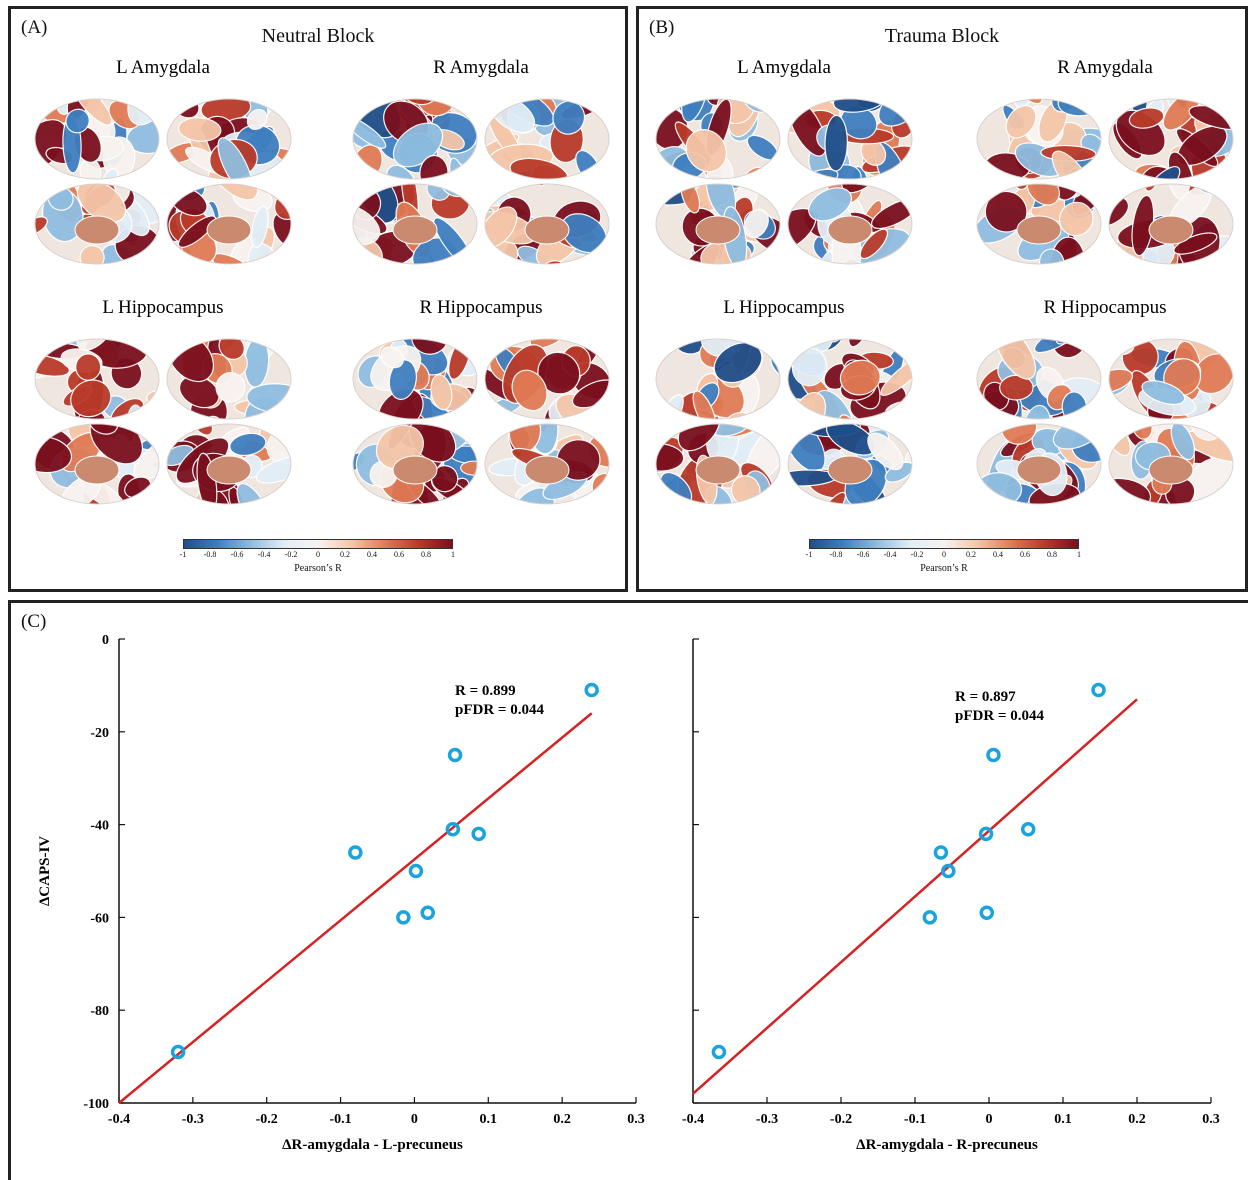  What do you see at coordinates (318, 36) in the screenshot?
I see `panel-title: Neutral Block` at bounding box center [318, 36].